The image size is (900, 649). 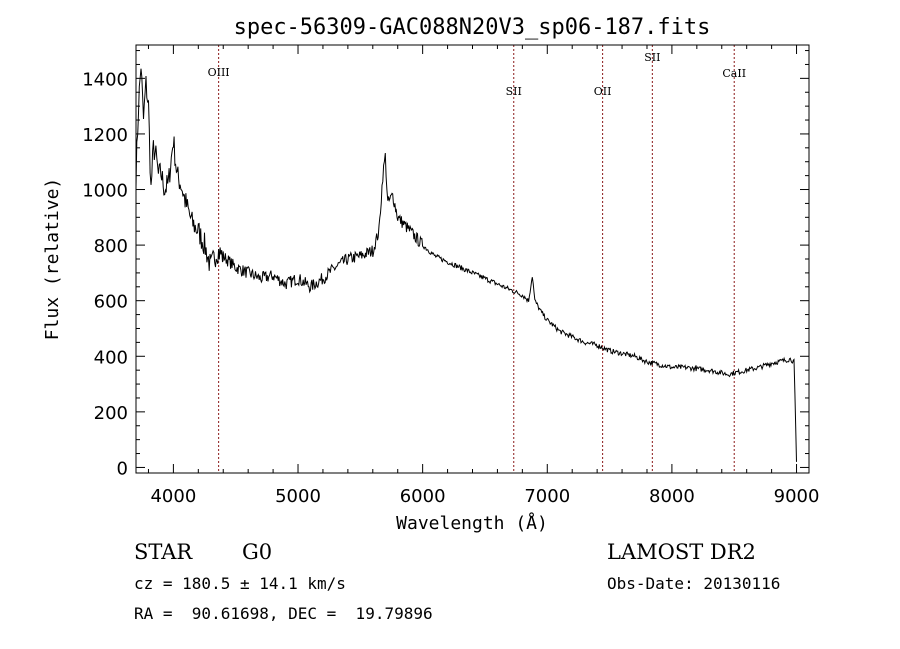 I want to click on x-tick-label: 6000, so click(x=423, y=496).